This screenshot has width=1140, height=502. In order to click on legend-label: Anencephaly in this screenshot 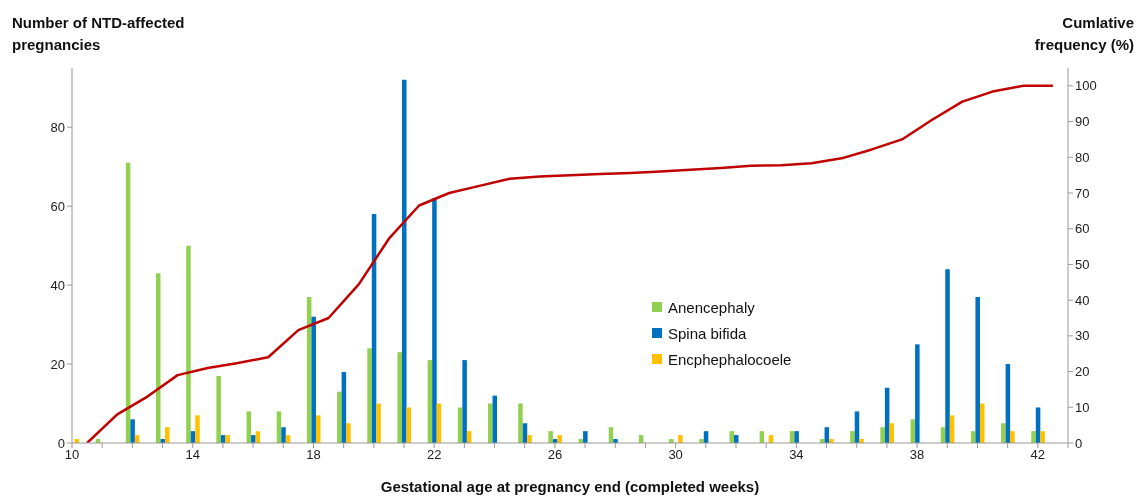, I will do `click(711, 307)`.